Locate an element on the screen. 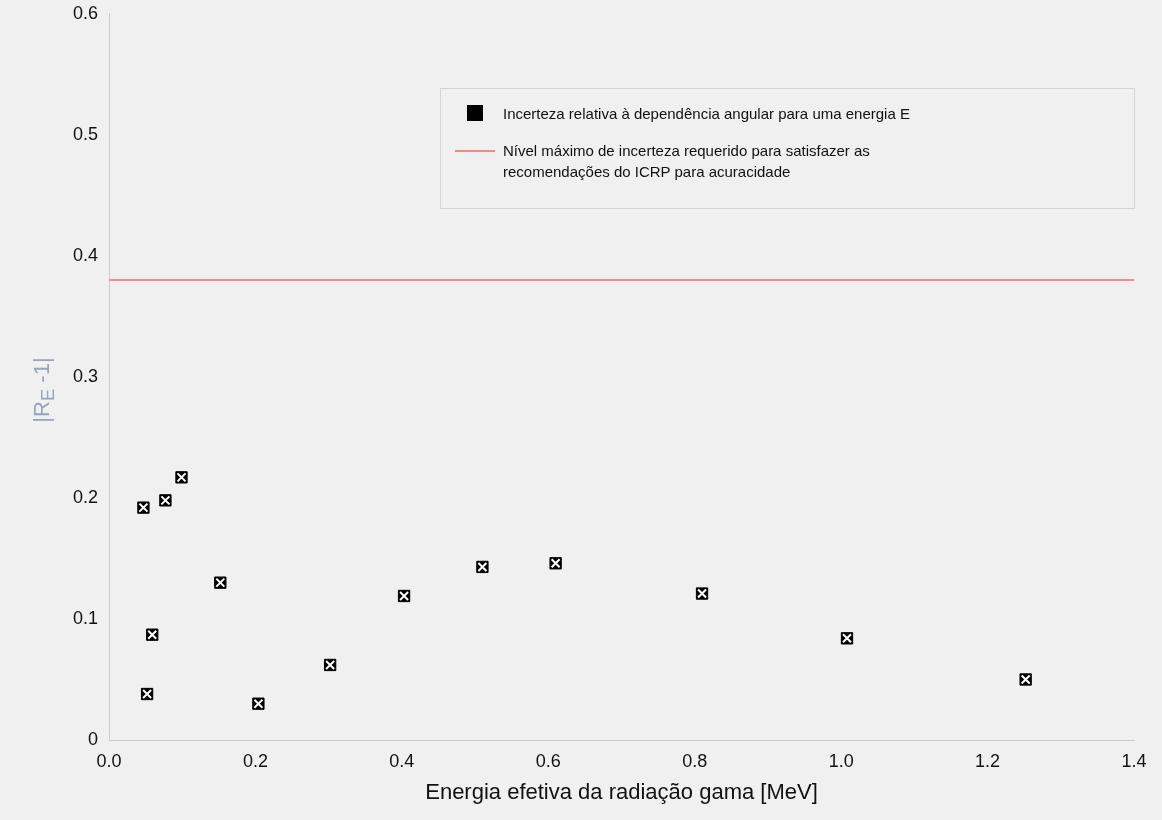  y-tick-label: 0.5 is located at coordinates (85, 133).